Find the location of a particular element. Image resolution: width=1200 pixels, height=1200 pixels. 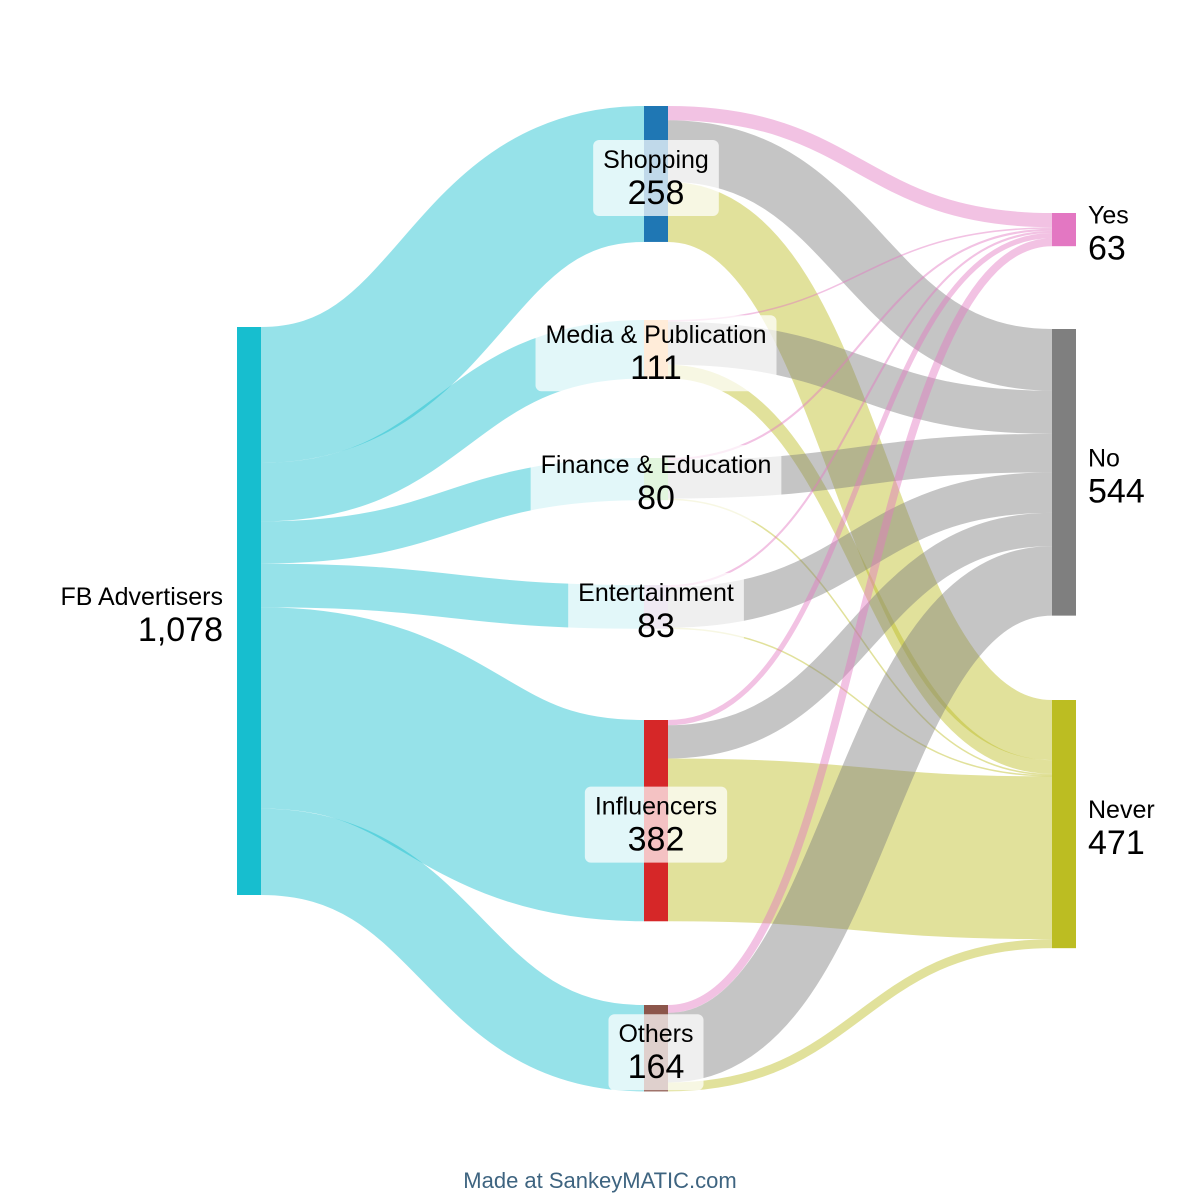

label-entertainment-name: Entertainment is located at coordinates (656, 593).